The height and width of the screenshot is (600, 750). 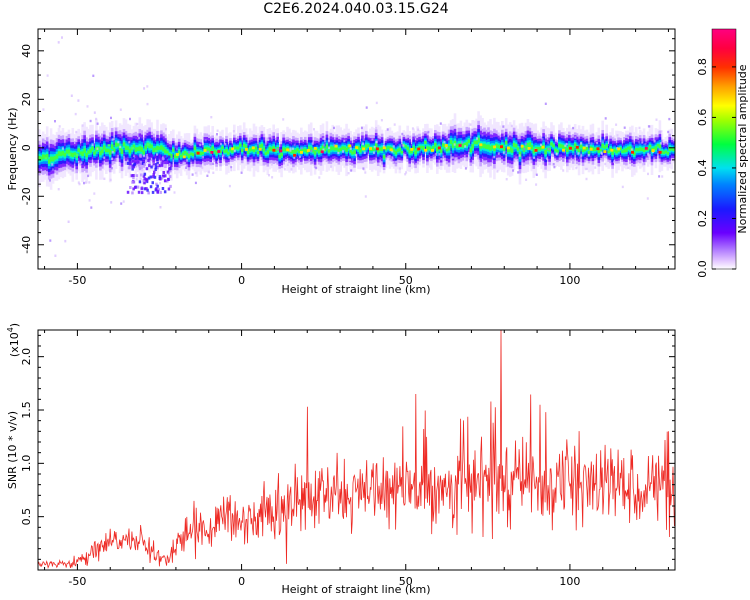 I want to click on top-y-tick-label: 20, so click(x=26, y=99).